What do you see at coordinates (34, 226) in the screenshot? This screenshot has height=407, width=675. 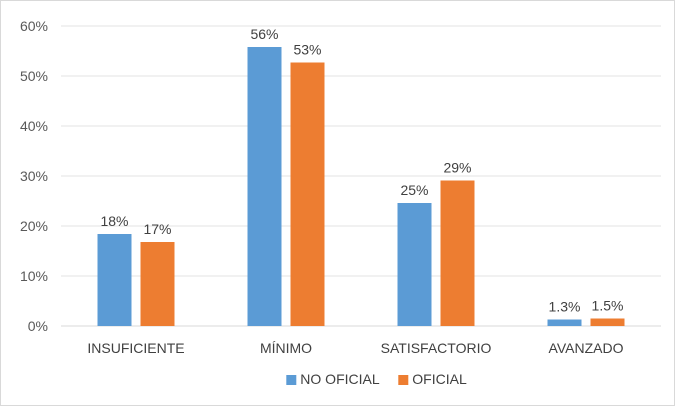 I see `y-tick-label: 20%` at bounding box center [34, 226].